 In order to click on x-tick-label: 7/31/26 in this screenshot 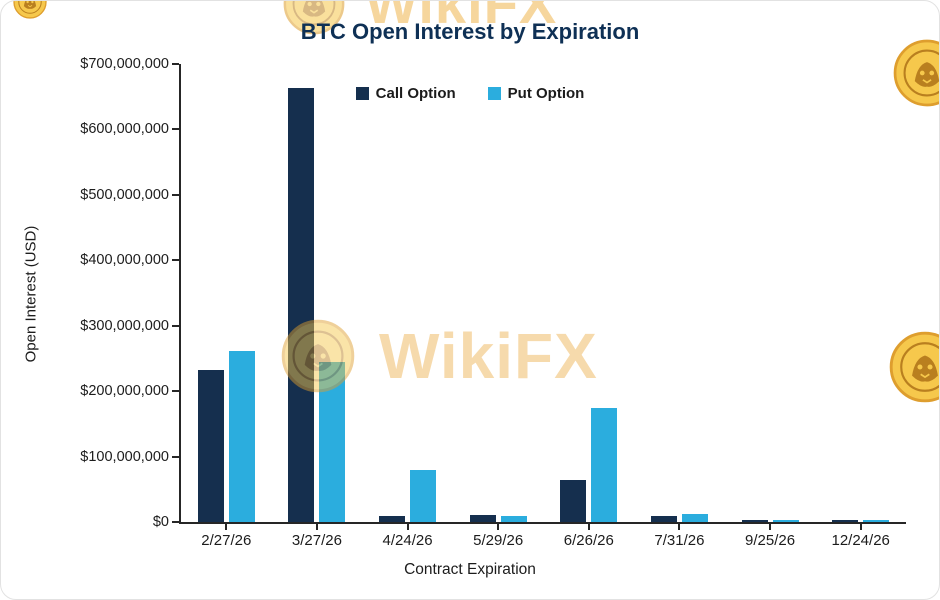, I will do `click(679, 540)`.